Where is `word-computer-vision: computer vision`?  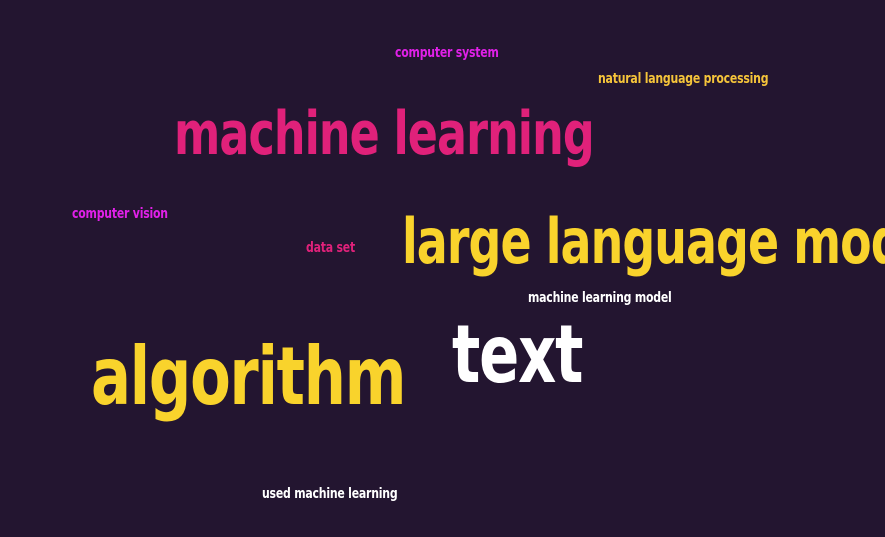
word-computer-vision: computer vision is located at coordinates (120, 214).